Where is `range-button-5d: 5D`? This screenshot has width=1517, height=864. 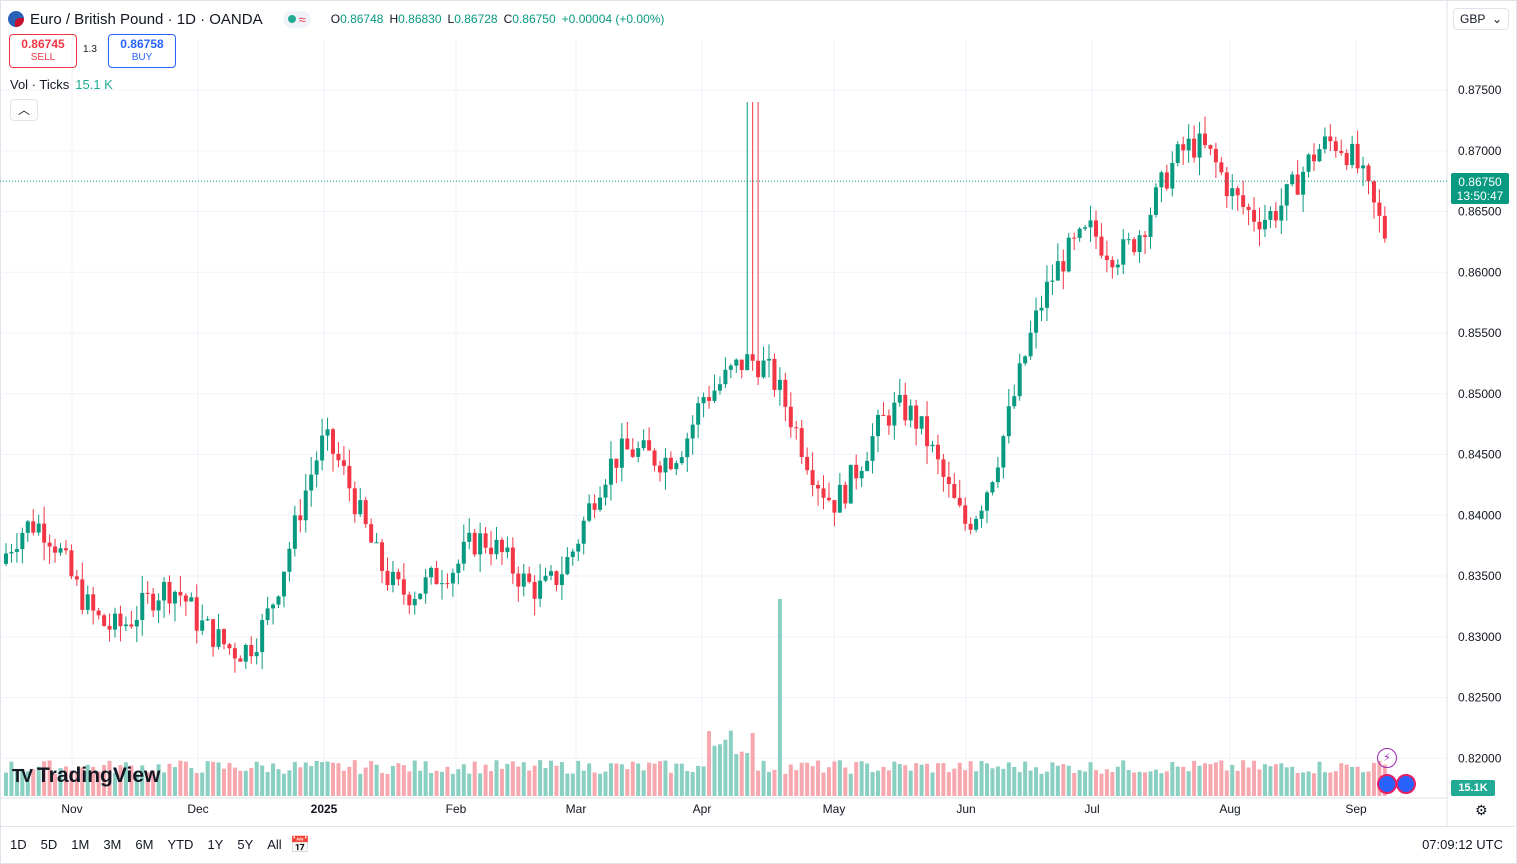
range-button-5d: 5D is located at coordinates (49, 844).